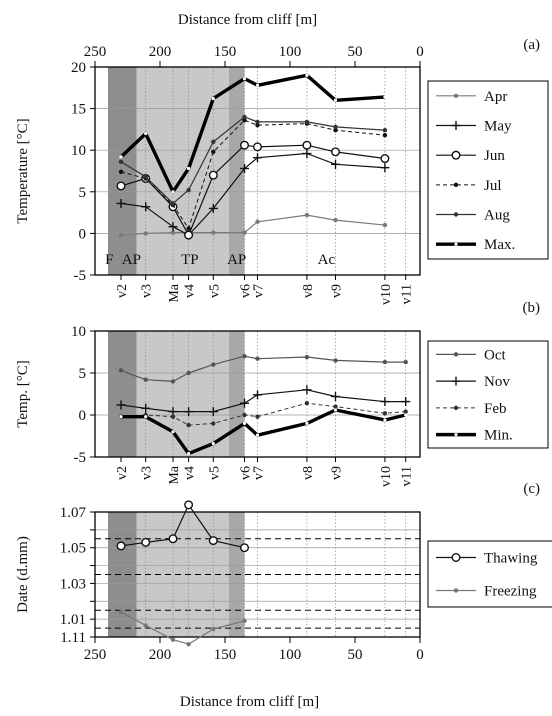 The height and width of the screenshot is (716, 552). What do you see at coordinates (95, 52) in the screenshot?
I see `top-axis-tick-label: 250` at bounding box center [95, 52].